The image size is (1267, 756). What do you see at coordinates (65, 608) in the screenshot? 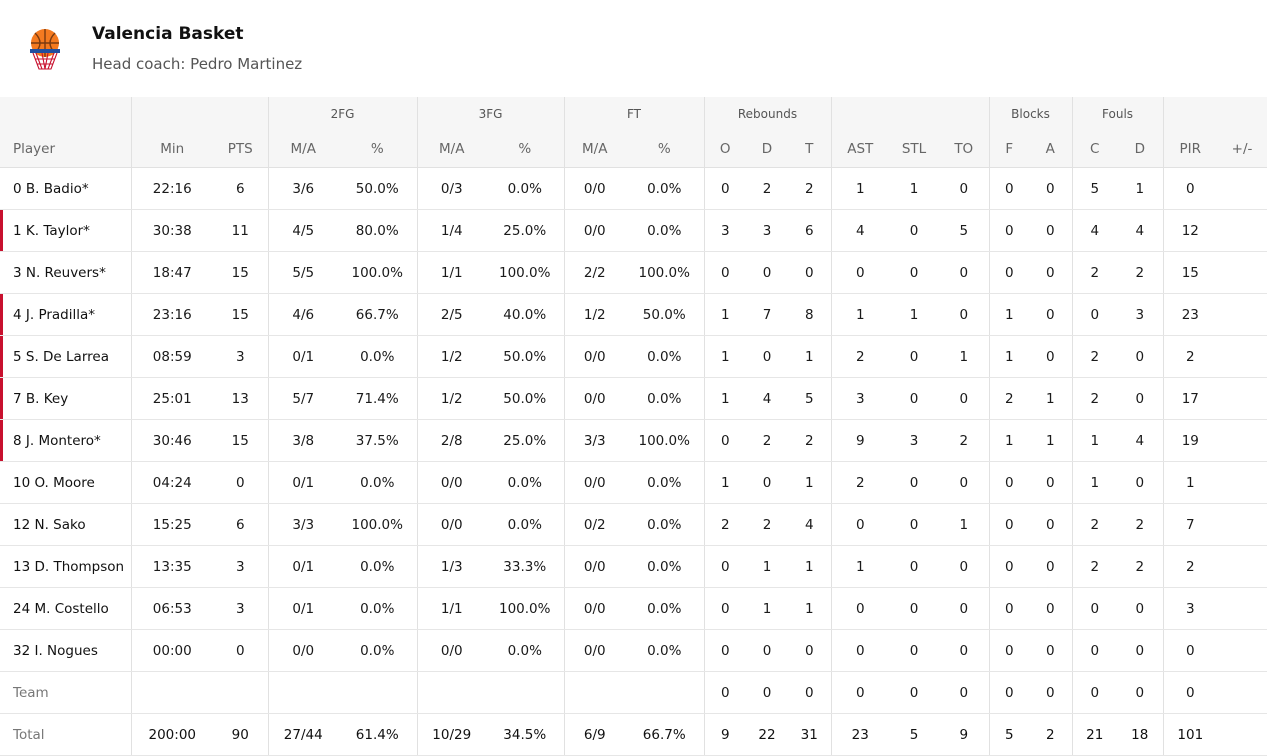
I see `player-name-cell: 24 M. Costello` at bounding box center [65, 608].